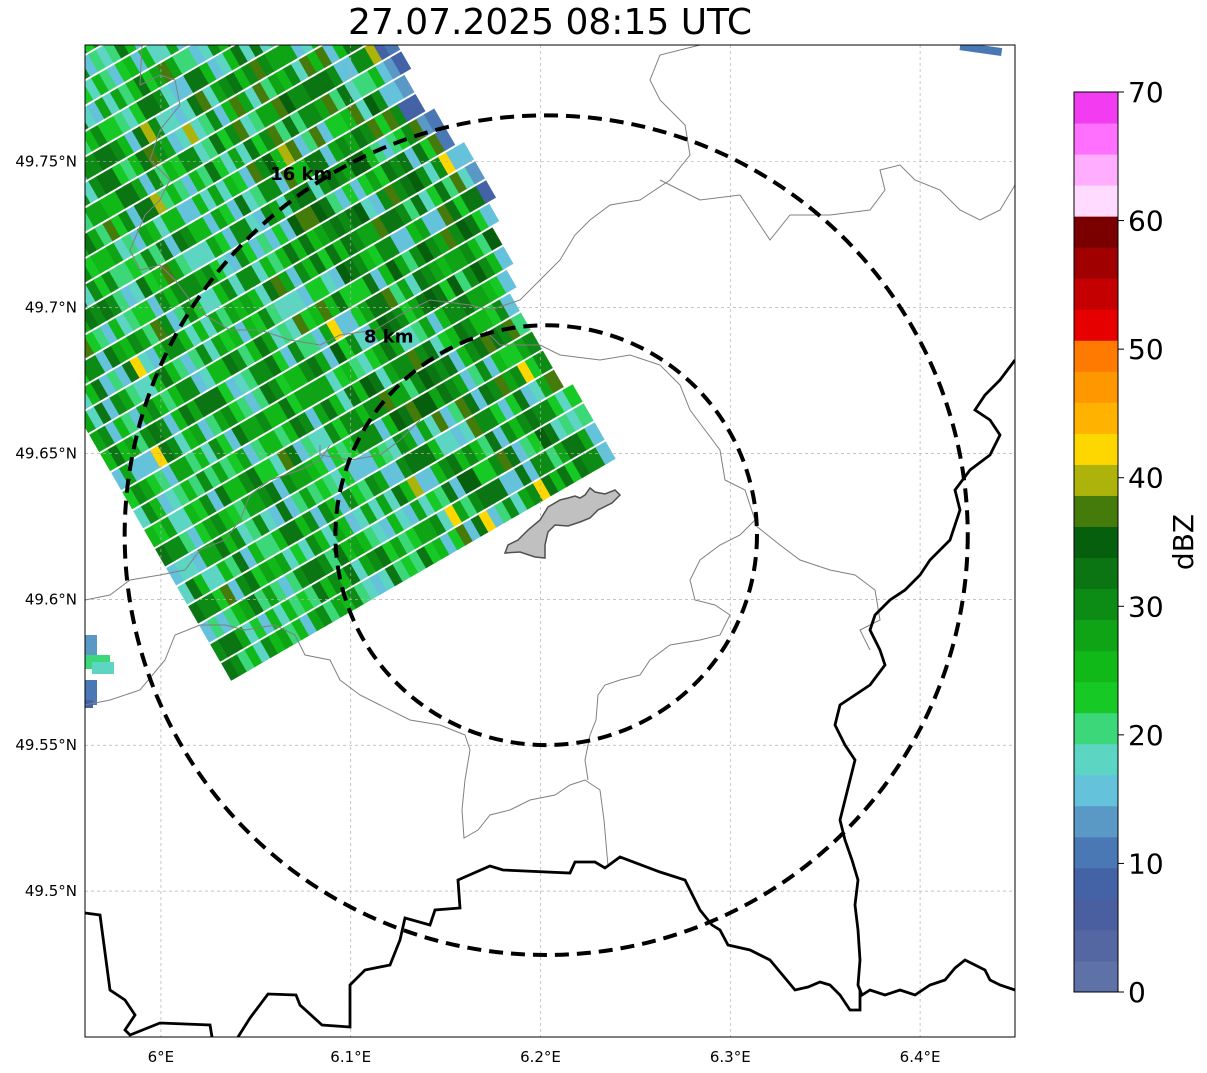 This screenshot has height=1073, width=1207. What do you see at coordinates (51, 599) in the screenshot?
I see `lat-tick-label: 49.6°N` at bounding box center [51, 599].